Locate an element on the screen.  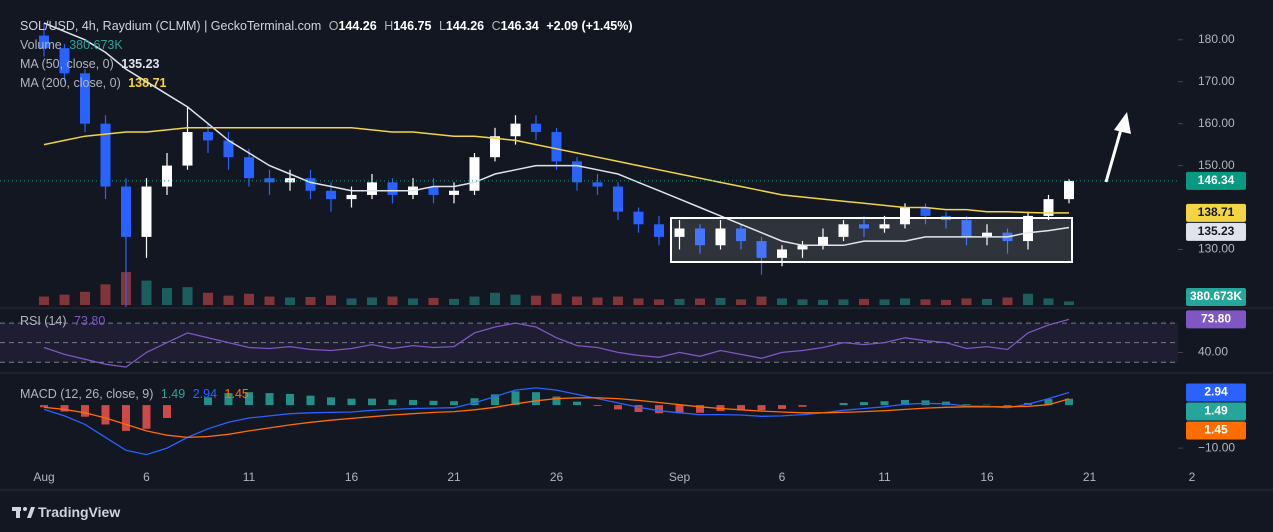
x-tick-label: Aug is located at coordinates (43, 477).